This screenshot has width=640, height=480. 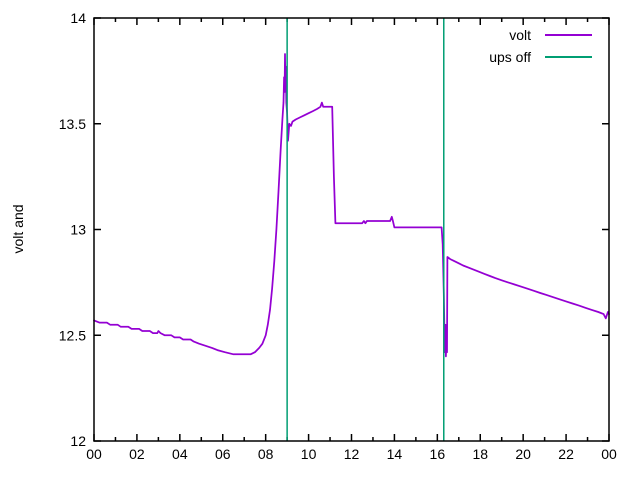 I want to click on x-tick-label: 10, so click(x=309, y=454).